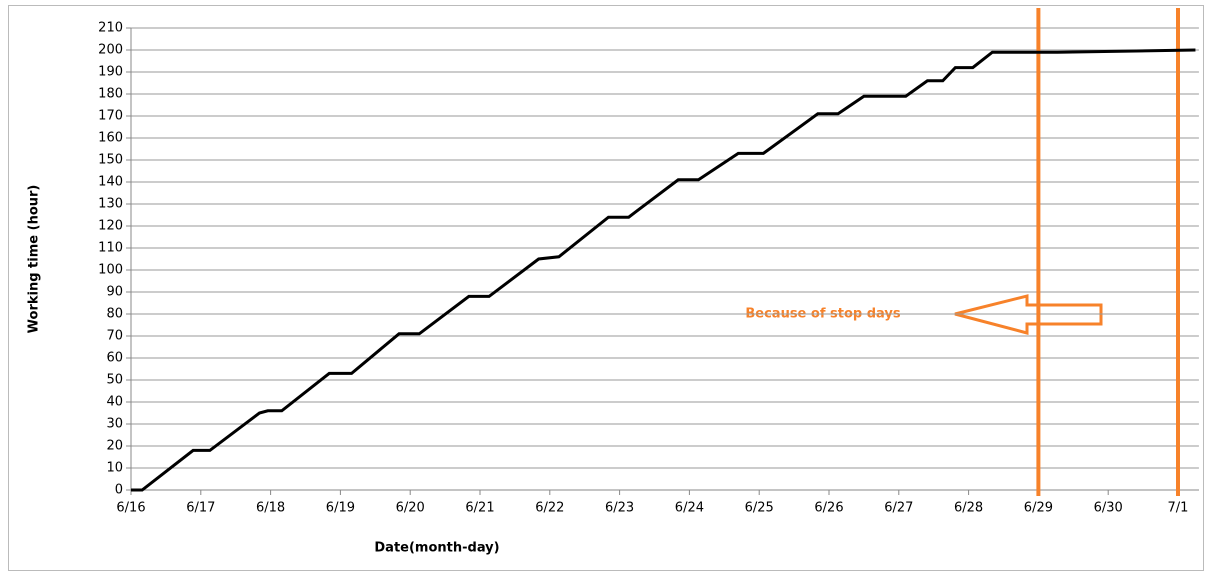 This screenshot has width=1212, height=576. What do you see at coordinates (114, 358) in the screenshot?
I see `y-tick-label: 60` at bounding box center [114, 358].